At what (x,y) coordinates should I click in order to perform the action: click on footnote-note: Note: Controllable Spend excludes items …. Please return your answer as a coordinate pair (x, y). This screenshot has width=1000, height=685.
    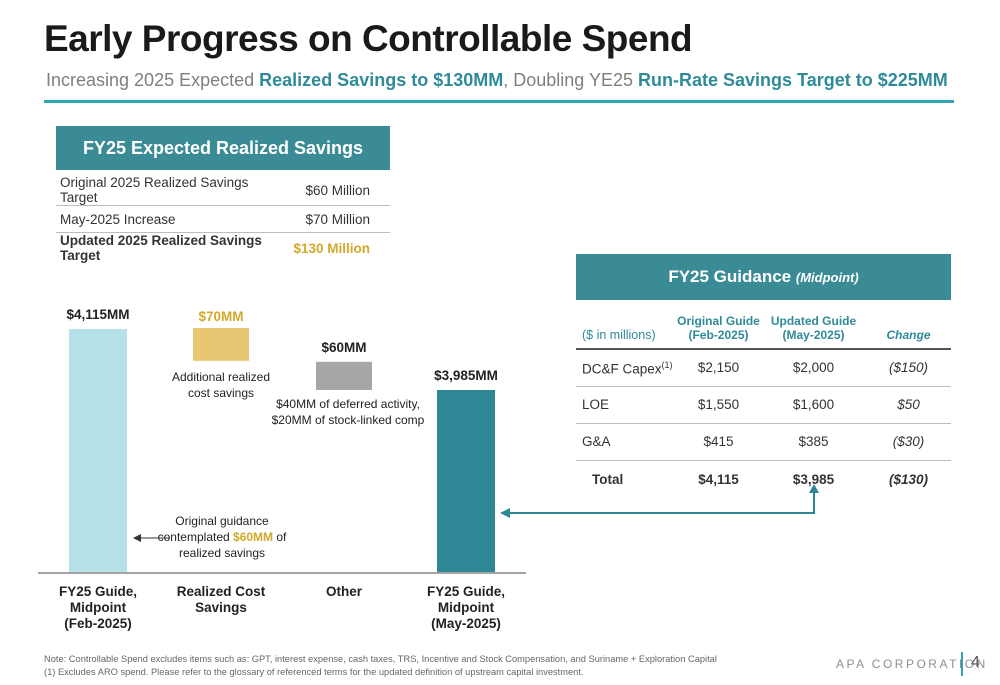
    Looking at the image, I should click on (380, 659).